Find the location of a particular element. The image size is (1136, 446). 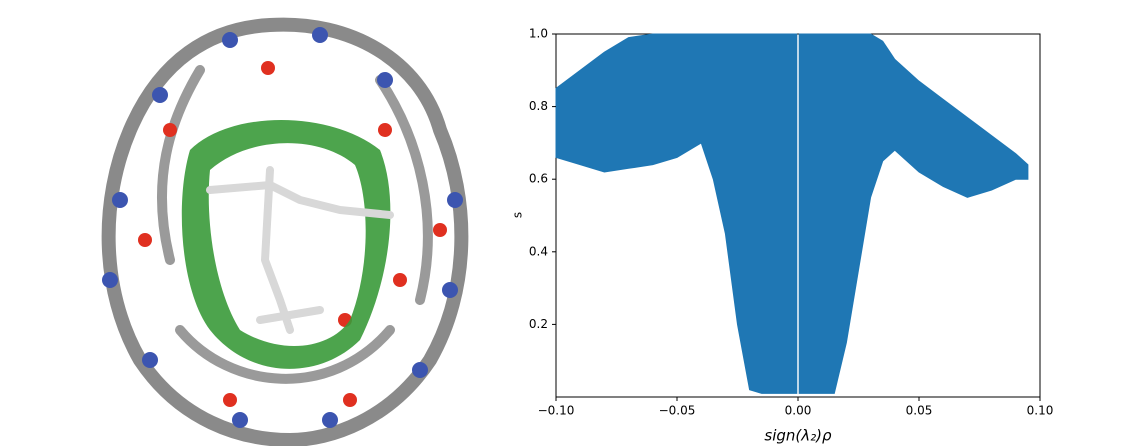

y-tick-label: 1.0 is located at coordinates (538, 34).